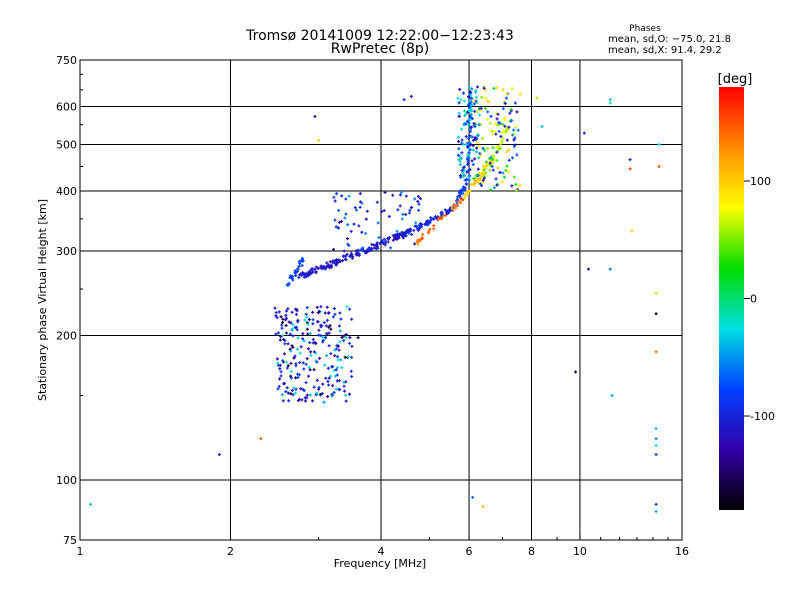 Image resolution: width=800 pixels, height=600 pixels. I want to click on chart-subtitle: RwPretec (8p), so click(380, 49).